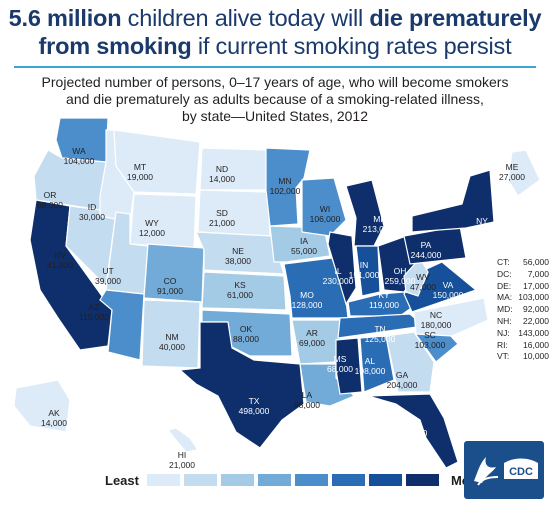  What do you see at coordinates (504, 285) in the screenshot?
I see `small-state-abbr: DE:` at bounding box center [504, 285].